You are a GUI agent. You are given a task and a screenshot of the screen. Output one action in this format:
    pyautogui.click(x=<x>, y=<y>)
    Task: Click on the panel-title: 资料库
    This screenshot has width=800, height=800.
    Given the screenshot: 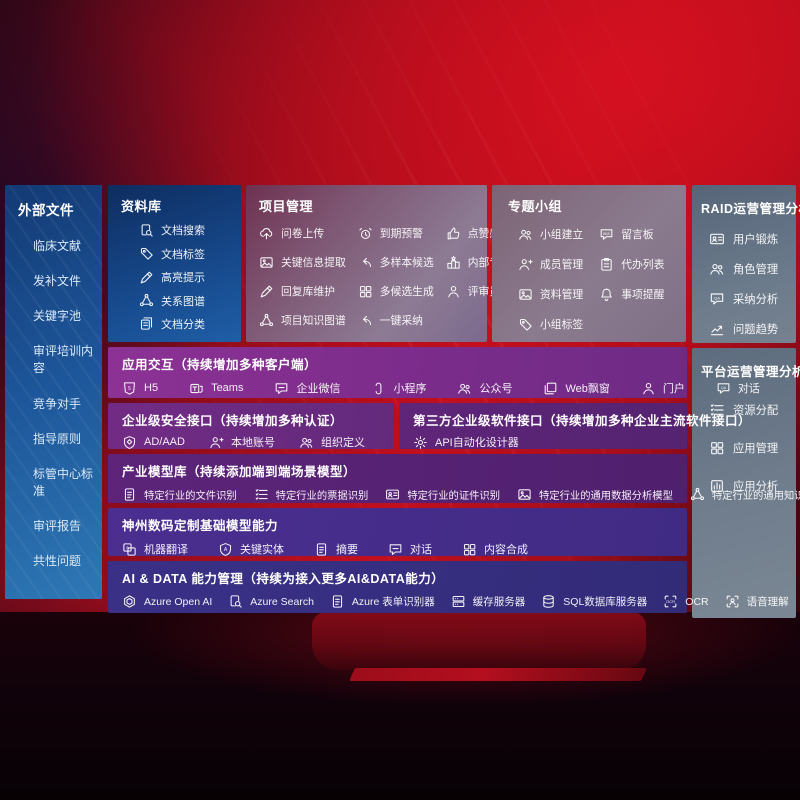 What is the action you would take?
    pyautogui.click(x=141, y=206)
    